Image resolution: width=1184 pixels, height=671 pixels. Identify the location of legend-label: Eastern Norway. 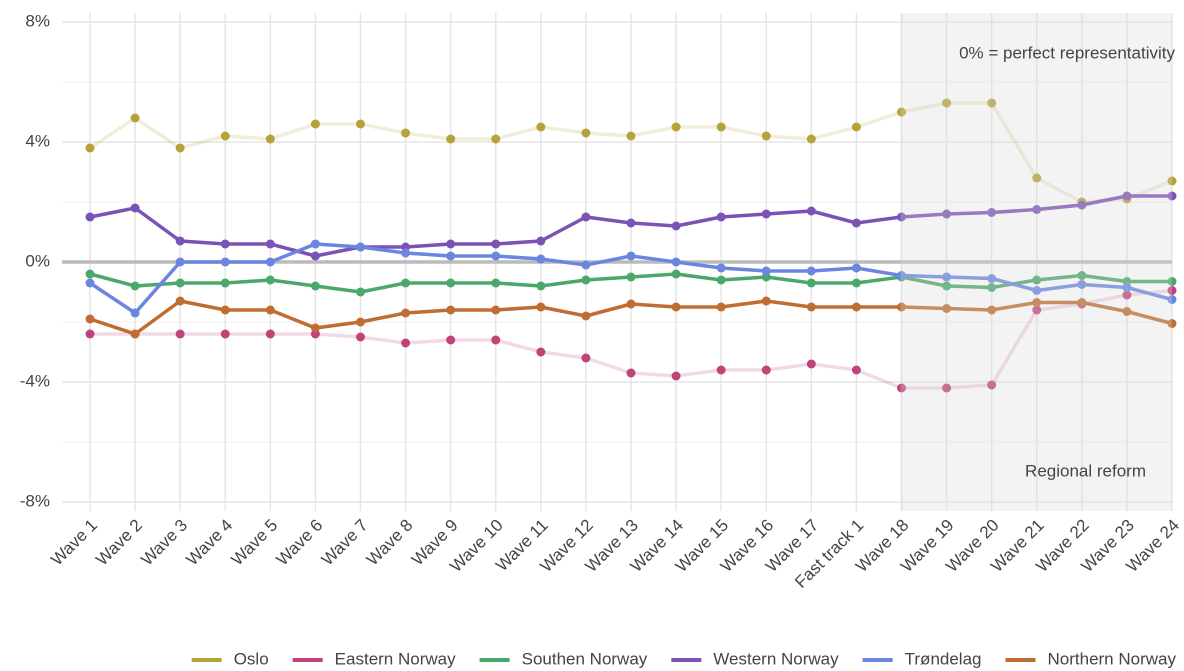
(395, 658).